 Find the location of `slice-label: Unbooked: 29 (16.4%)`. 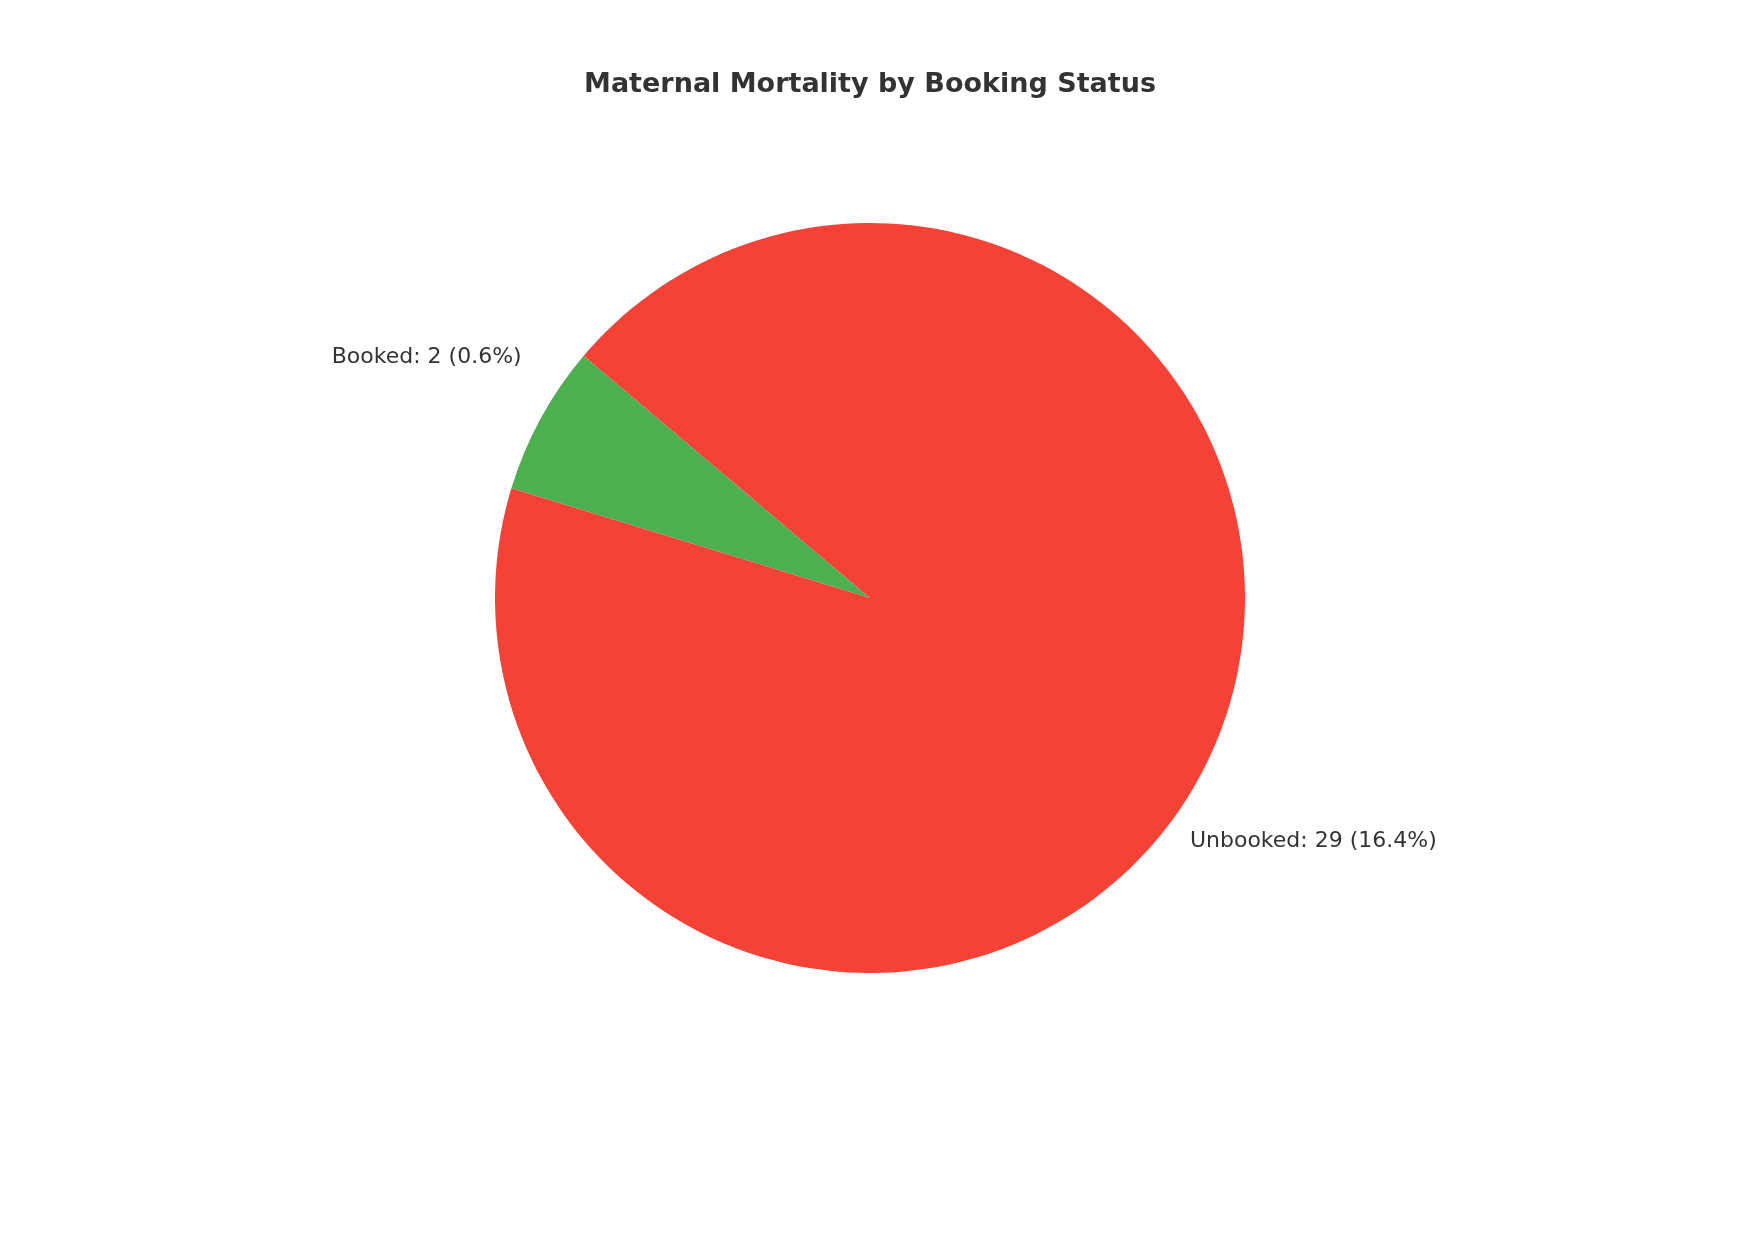

slice-label: Unbooked: 29 (16.4%) is located at coordinates (1313, 839).